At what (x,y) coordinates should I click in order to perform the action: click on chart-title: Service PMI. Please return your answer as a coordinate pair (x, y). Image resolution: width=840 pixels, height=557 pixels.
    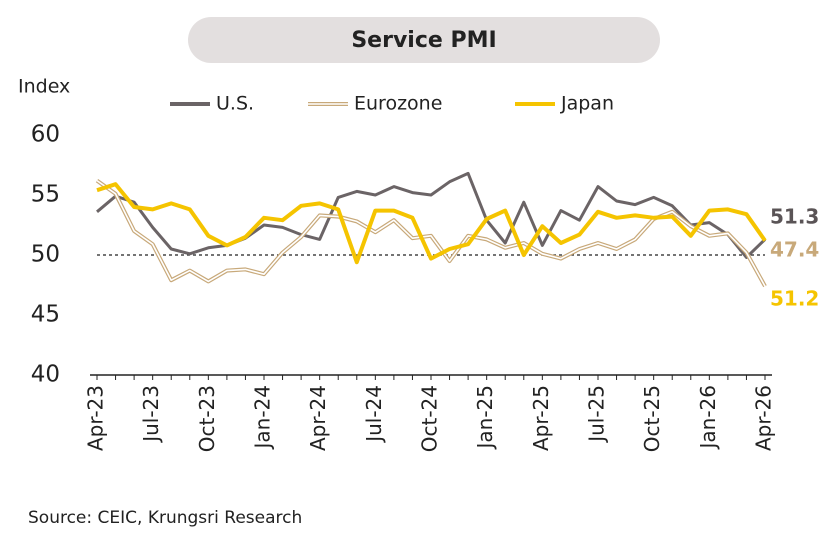
    Looking at the image, I should click on (423, 40).